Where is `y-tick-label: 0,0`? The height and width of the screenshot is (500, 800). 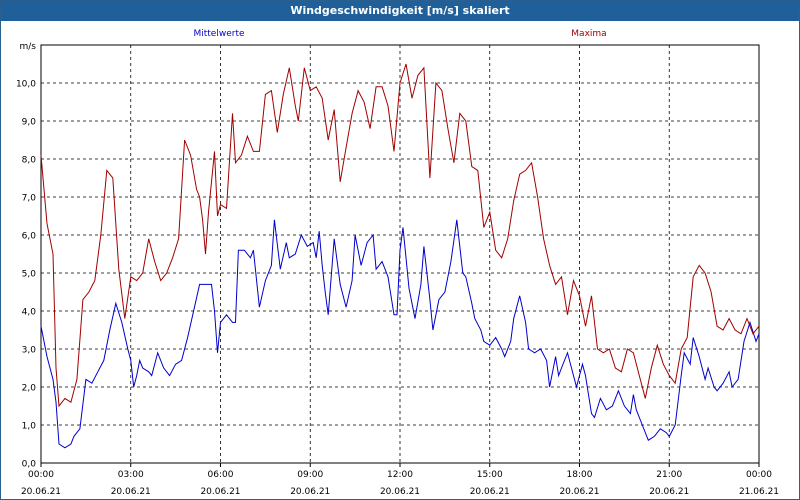 y-tick-label: 0,0 is located at coordinates (29, 465).